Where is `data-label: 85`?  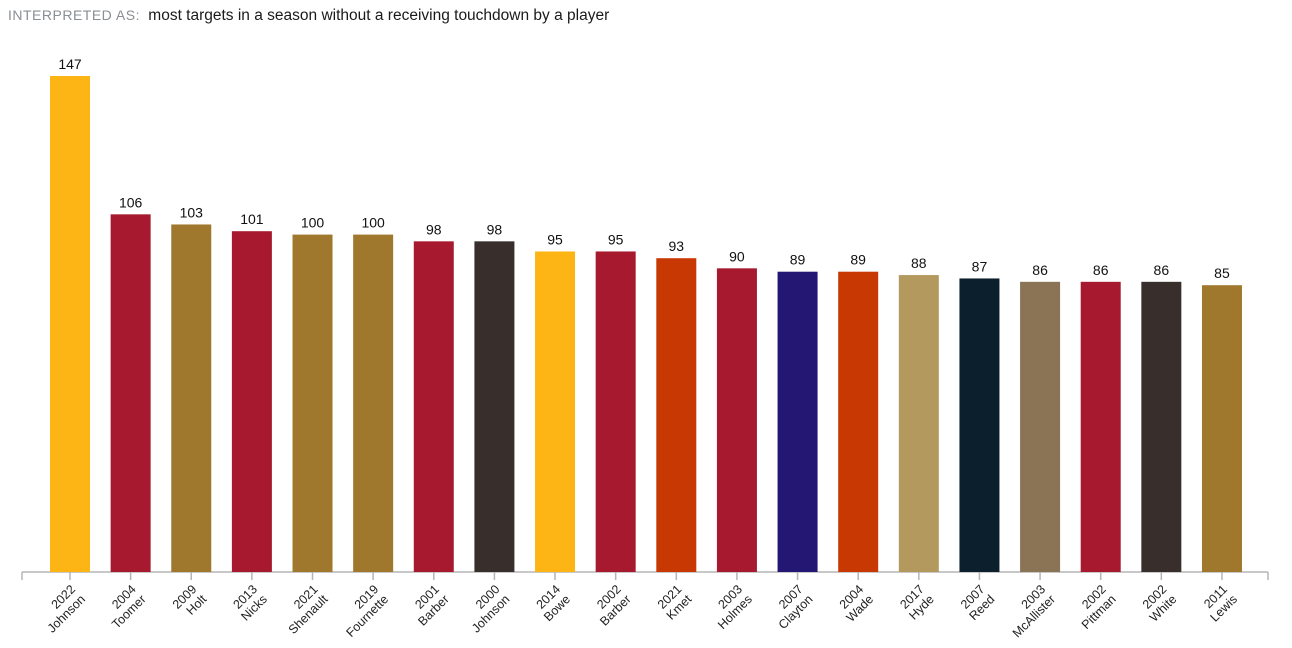 data-label: 85 is located at coordinates (1222, 273).